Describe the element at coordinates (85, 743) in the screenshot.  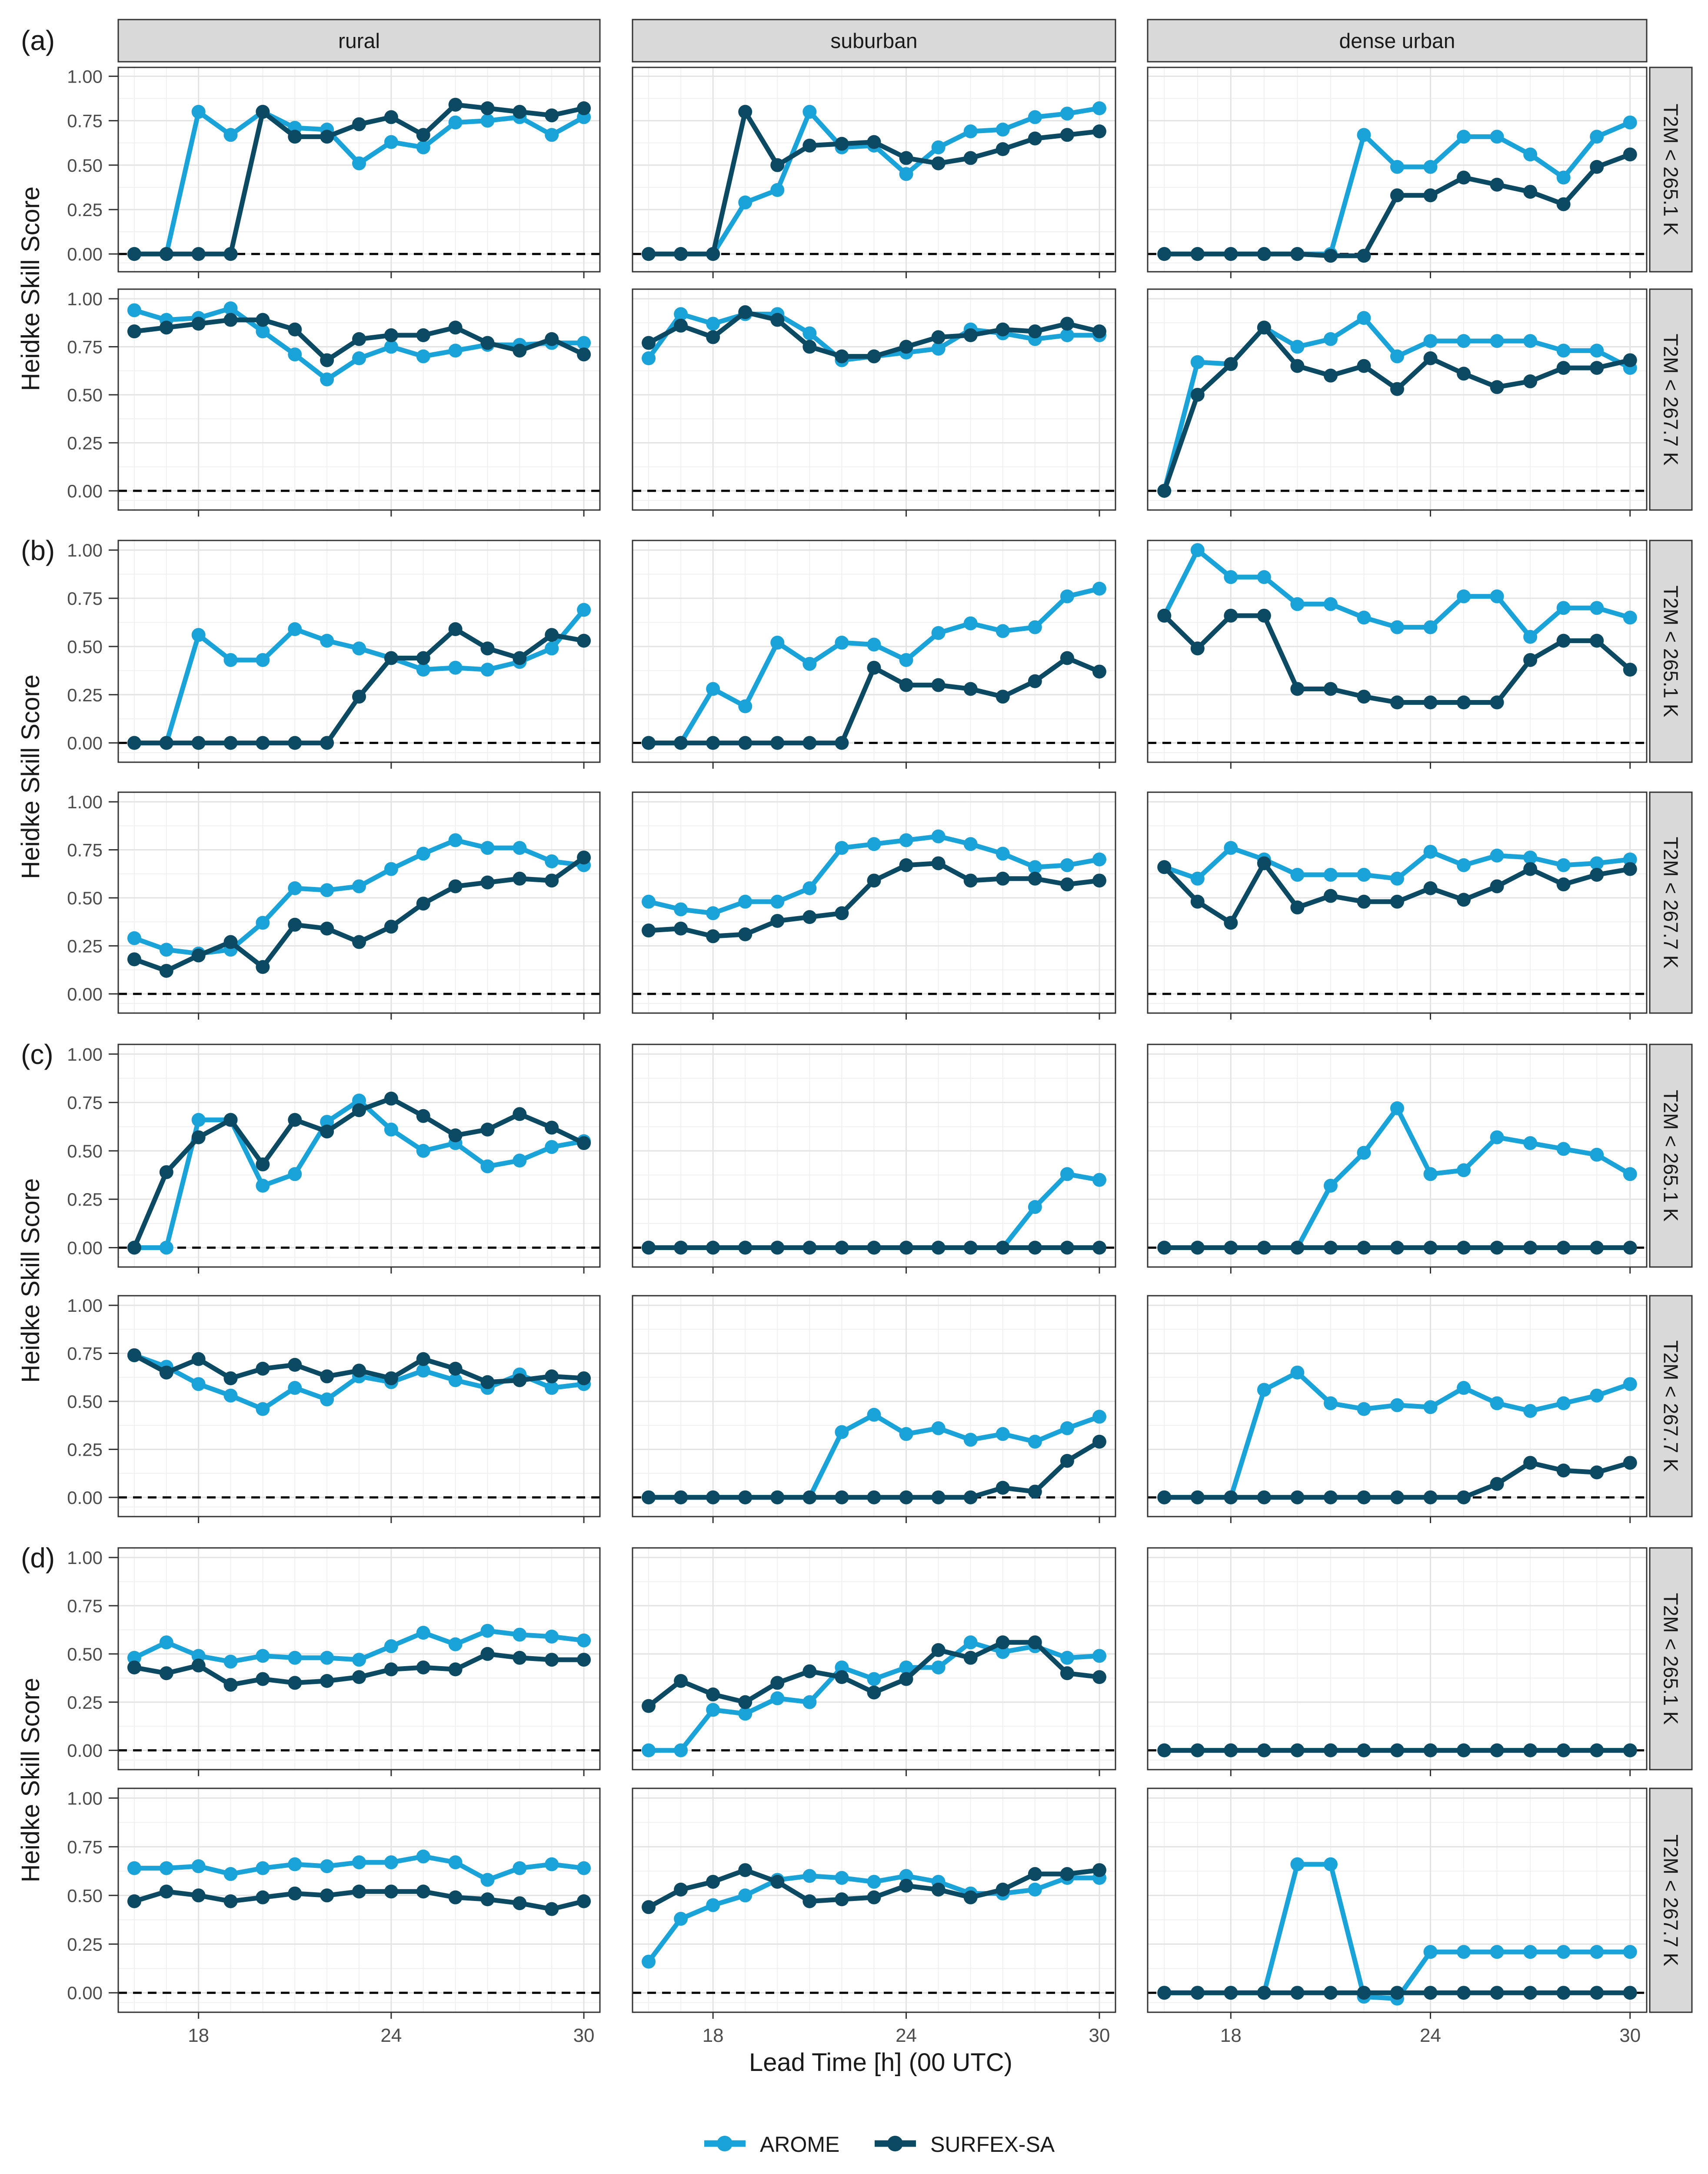
I see `y-tick-label: 0.00` at that location.